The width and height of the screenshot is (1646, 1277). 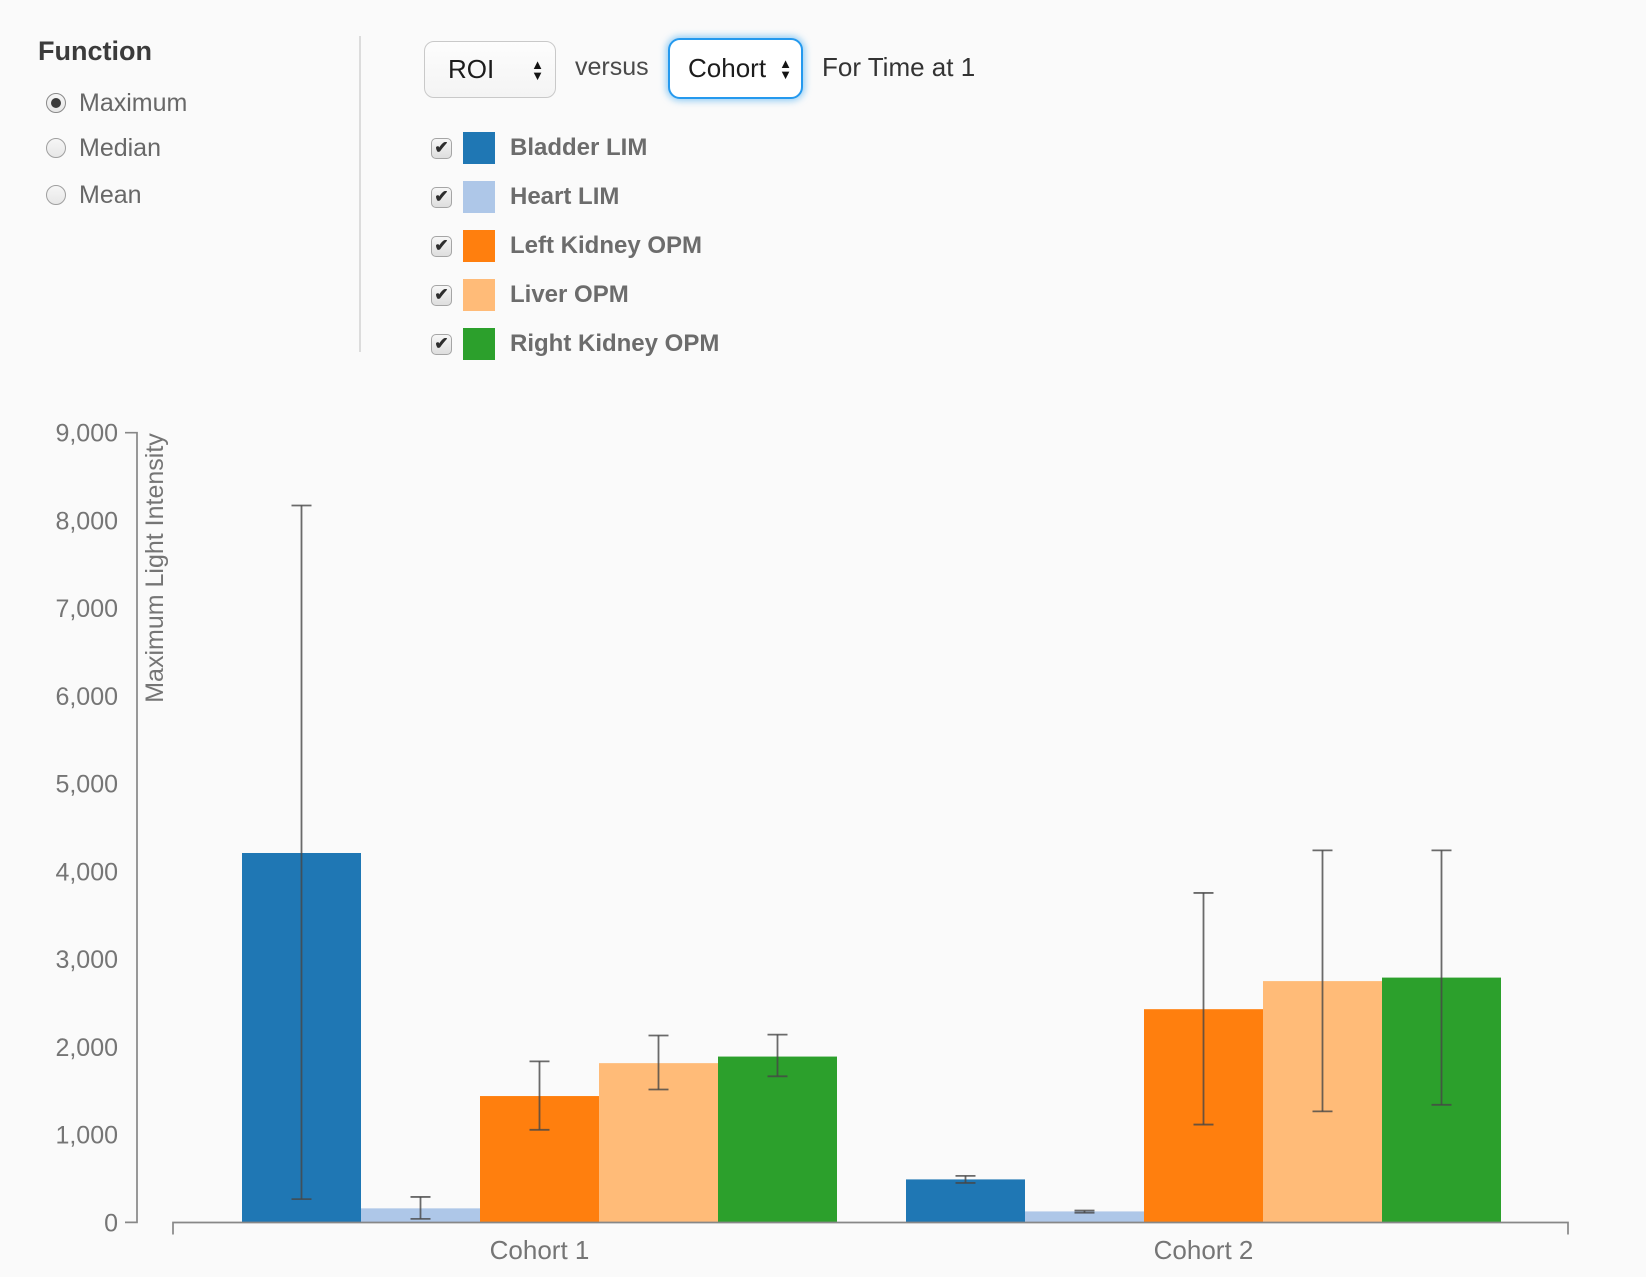 What do you see at coordinates (131, 827) in the screenshot?
I see `y-axis` at bounding box center [131, 827].